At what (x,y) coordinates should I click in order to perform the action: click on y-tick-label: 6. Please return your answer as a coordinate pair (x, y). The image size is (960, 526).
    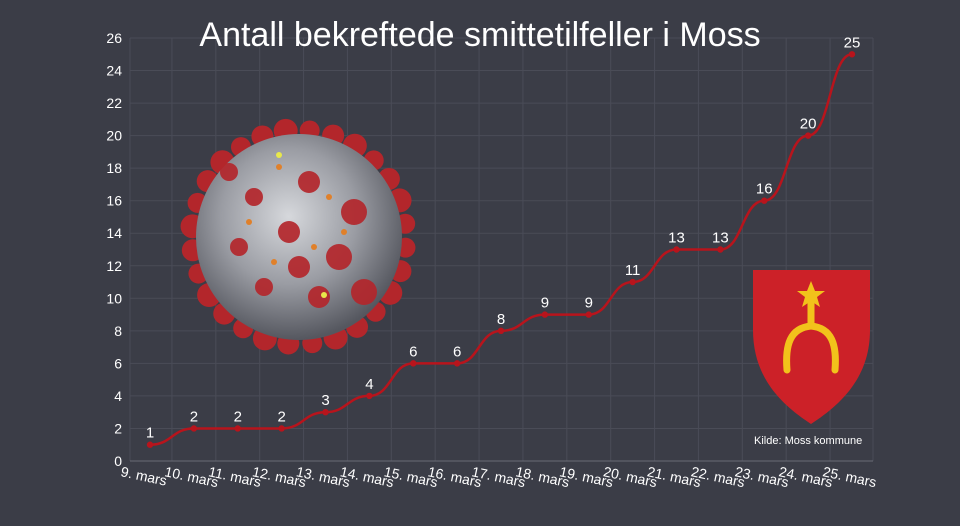
    Looking at the image, I should click on (118, 363).